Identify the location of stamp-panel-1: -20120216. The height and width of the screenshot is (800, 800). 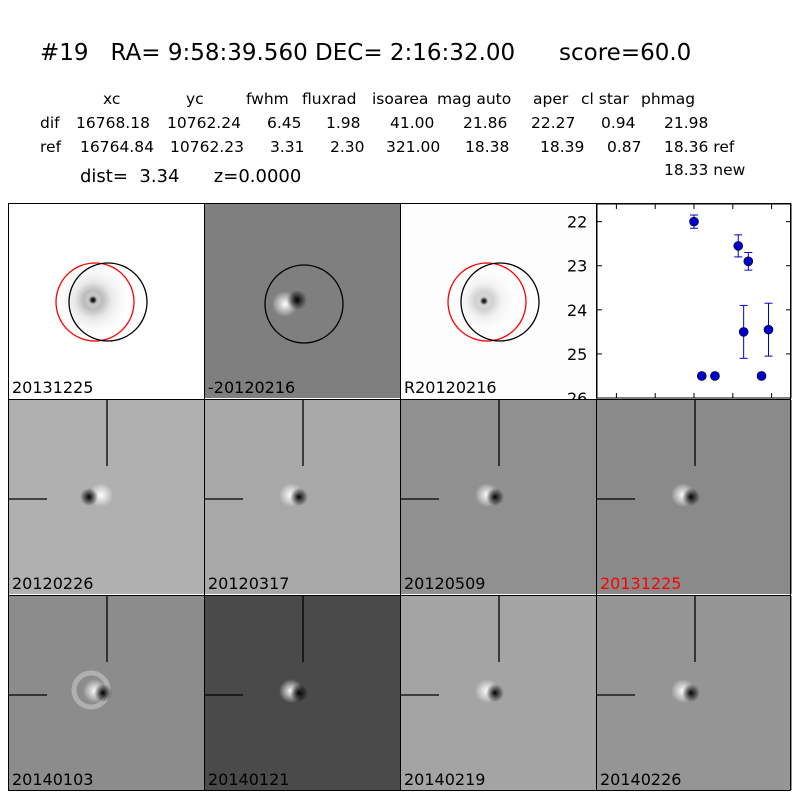
(302, 301).